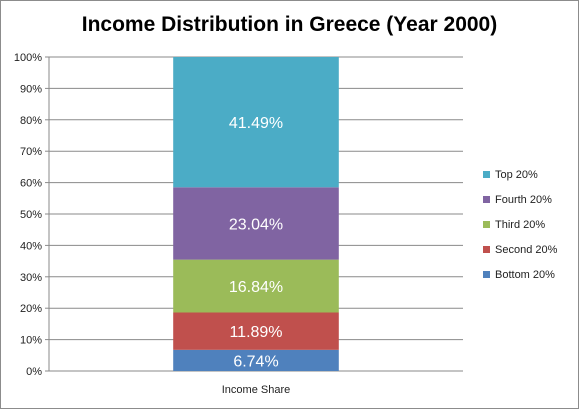 This screenshot has height=409, width=579. I want to click on y-tick-label: 30%, so click(31, 278).